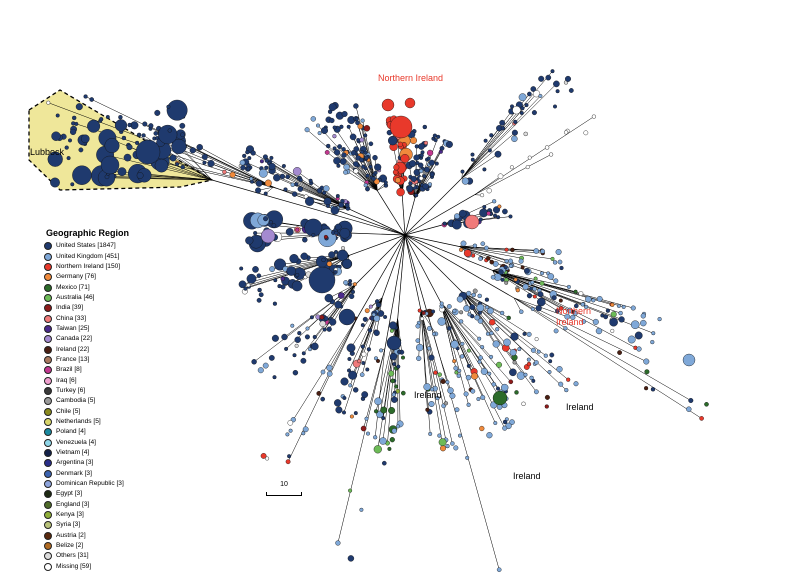 This screenshot has height=582, width=791. I want to click on legend-item: Canada [22], so click(114, 339).